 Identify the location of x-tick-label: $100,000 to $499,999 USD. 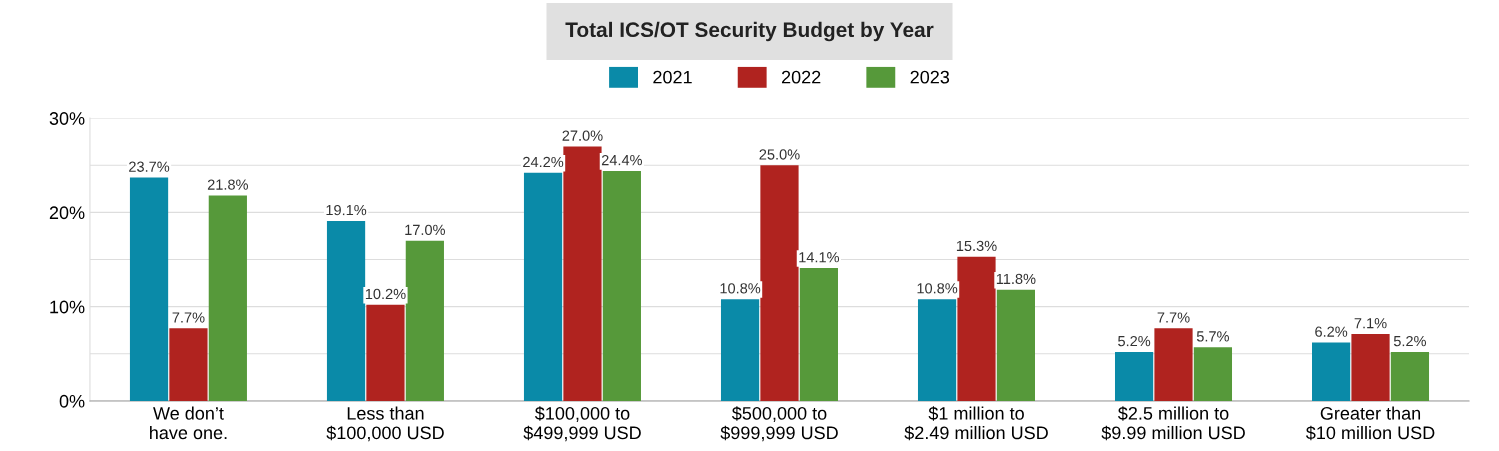
(582, 424).